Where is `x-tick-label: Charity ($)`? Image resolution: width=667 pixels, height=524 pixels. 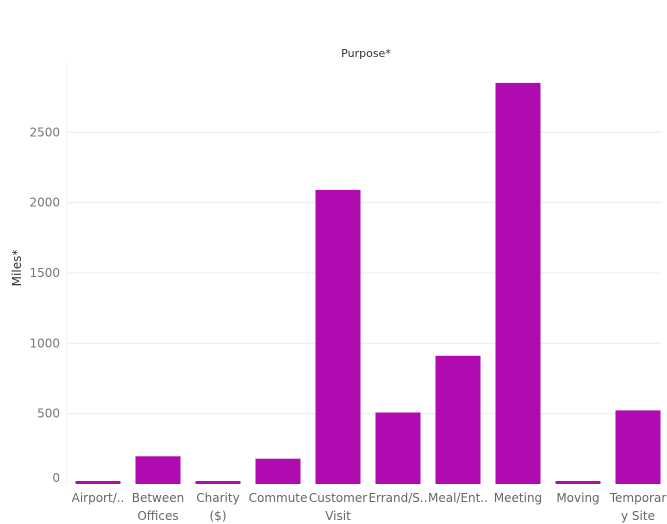 x-tick-label: Charity ($) is located at coordinates (217, 507).